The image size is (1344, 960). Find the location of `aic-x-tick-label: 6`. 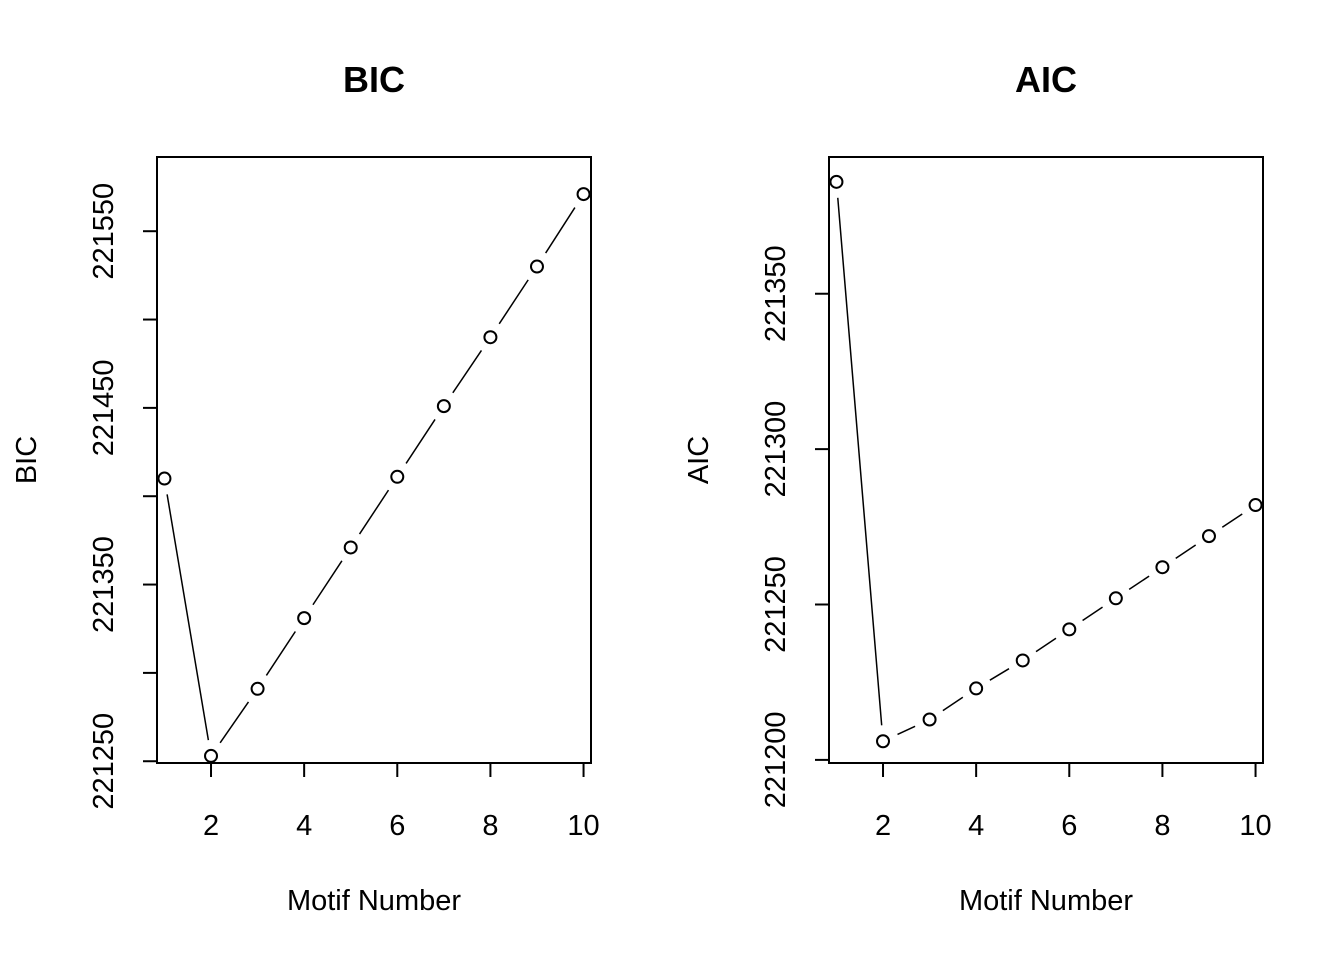

aic-x-tick-label: 6 is located at coordinates (1069, 826).